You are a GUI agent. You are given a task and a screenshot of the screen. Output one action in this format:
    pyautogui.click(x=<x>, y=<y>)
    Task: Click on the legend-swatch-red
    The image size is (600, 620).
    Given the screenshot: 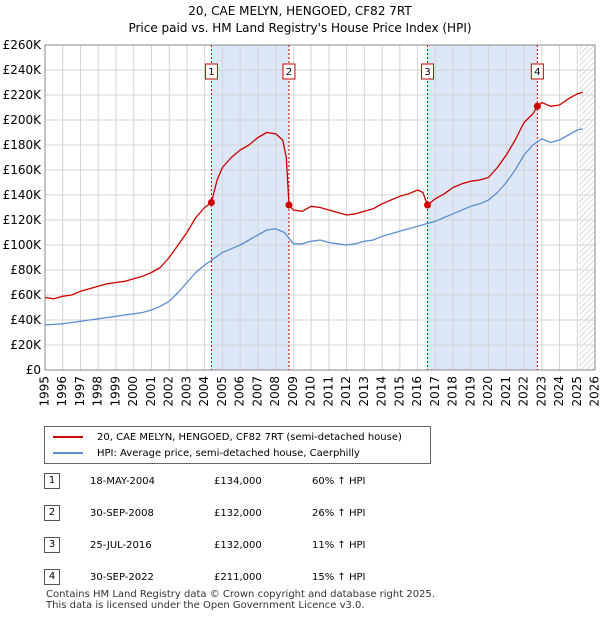 What is the action you would take?
    pyautogui.click(x=68, y=437)
    